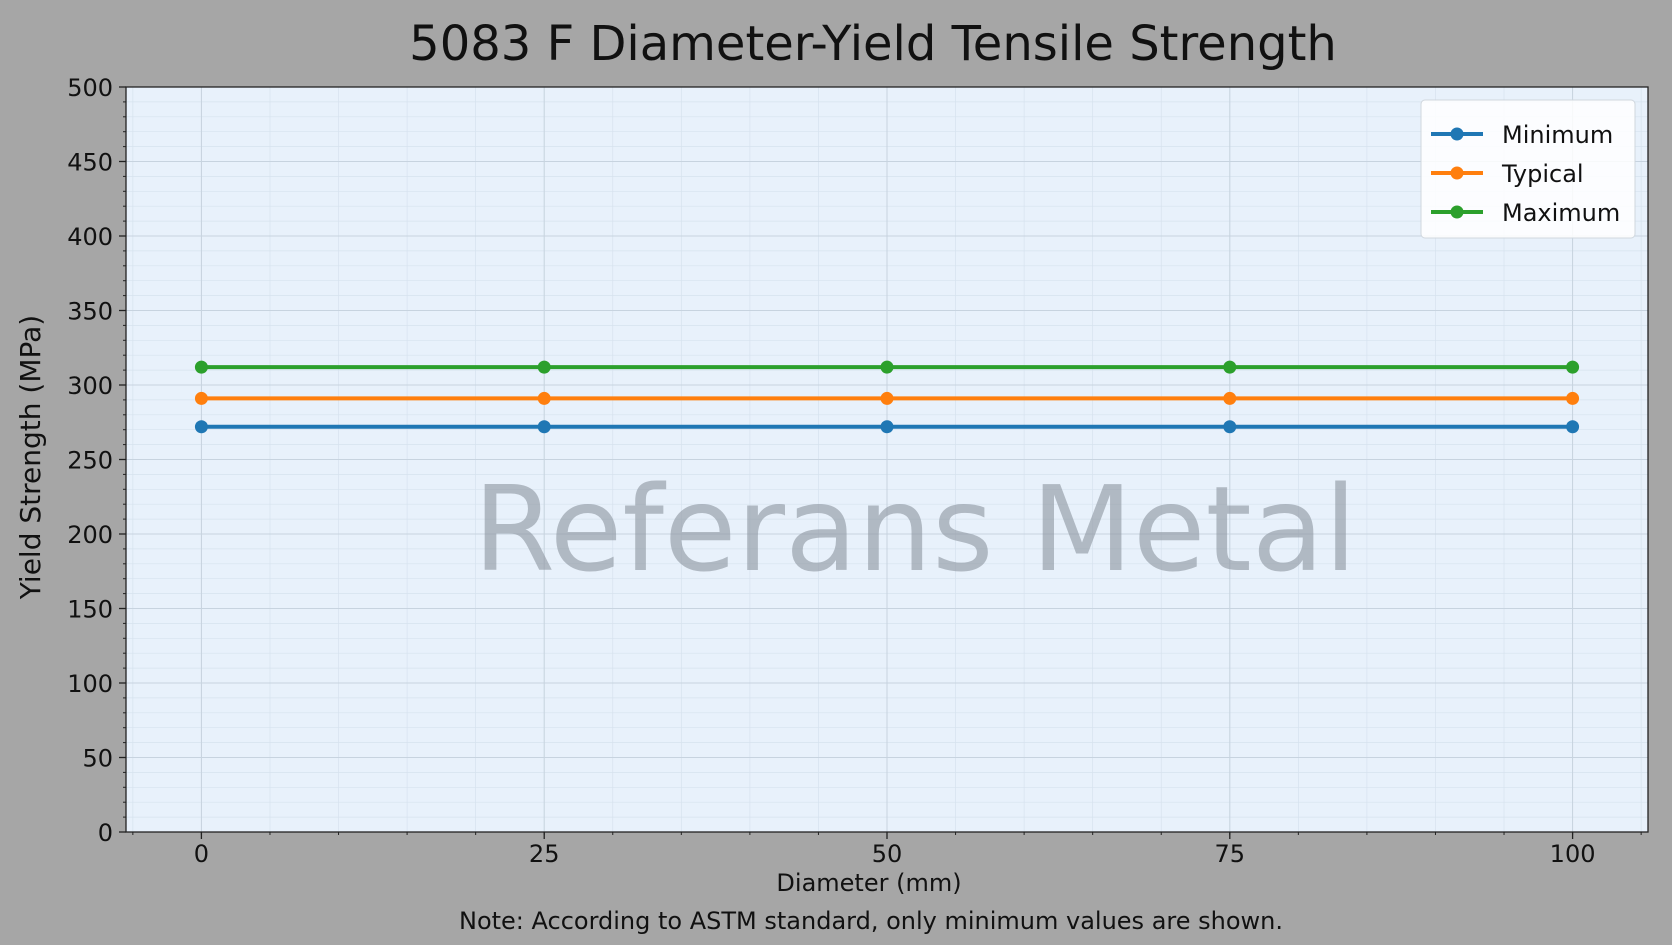  What do you see at coordinates (90, 610) in the screenshot?
I see `y-tick-label: 150` at bounding box center [90, 610].